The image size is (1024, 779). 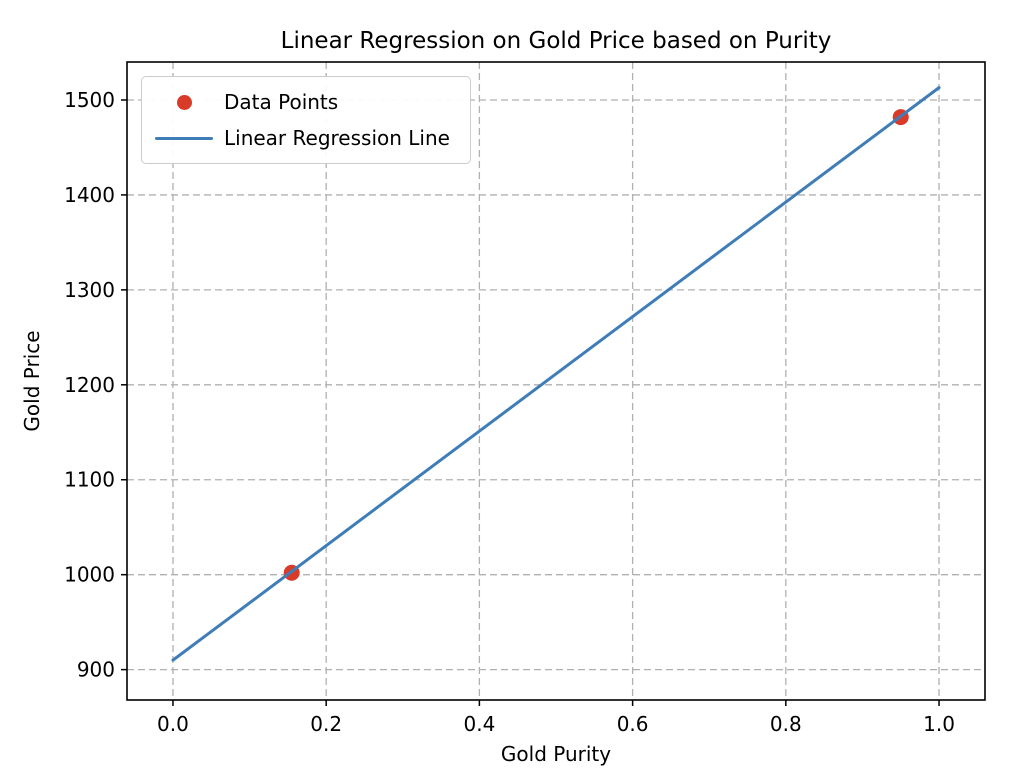 What do you see at coordinates (326, 724) in the screenshot?
I see `x-tick-label: 0.2` at bounding box center [326, 724].